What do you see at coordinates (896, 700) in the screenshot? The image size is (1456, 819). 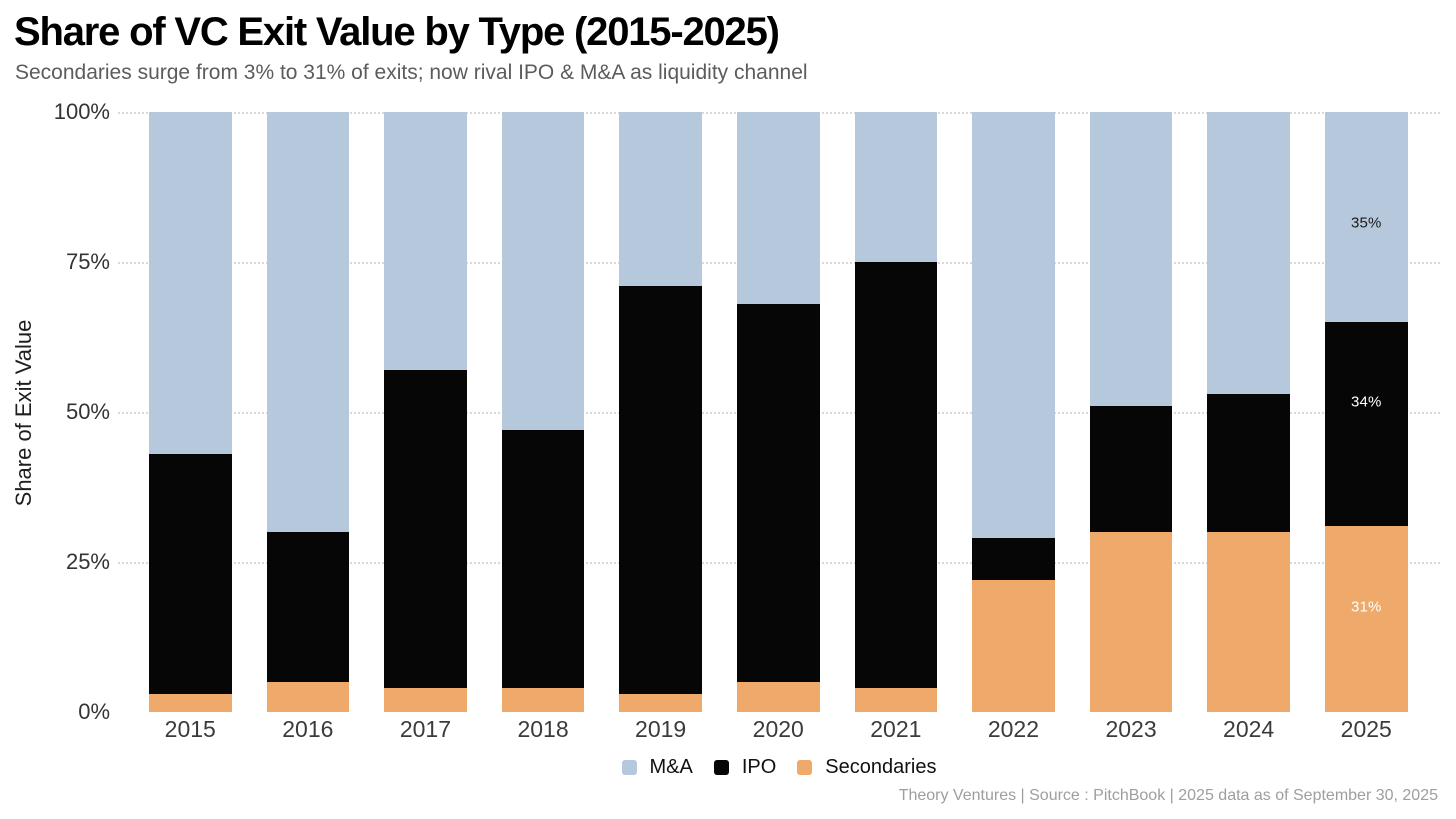 I see `bar-segment-2021-Secondaries` at bounding box center [896, 700].